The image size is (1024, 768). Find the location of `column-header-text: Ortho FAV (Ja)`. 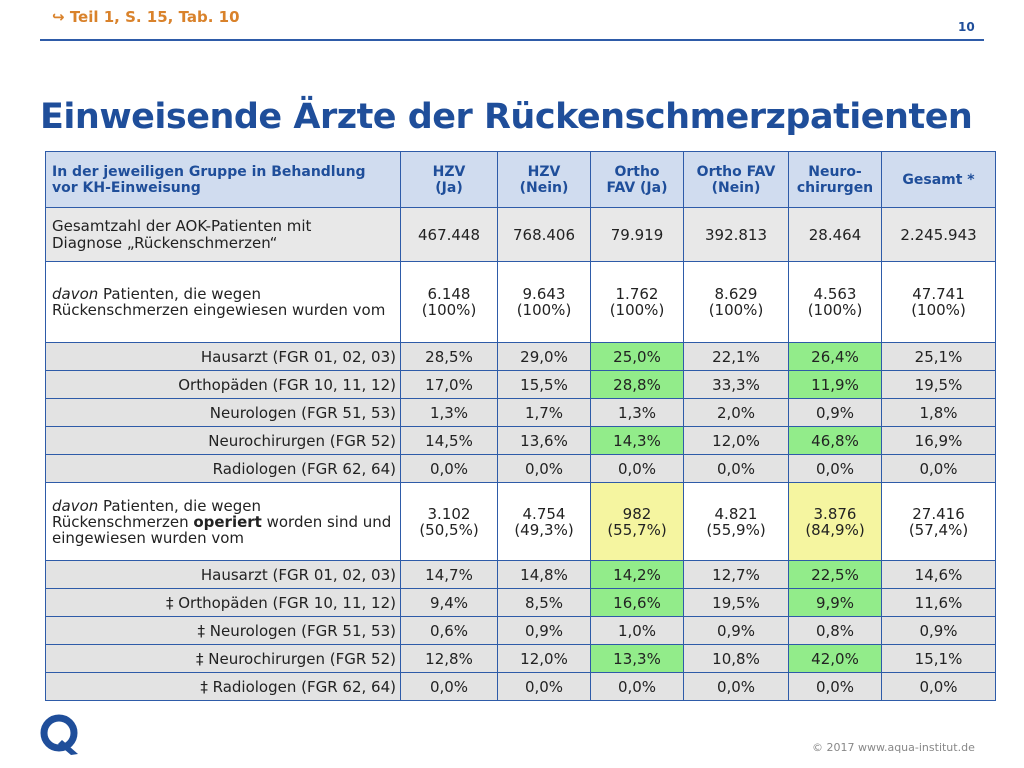

column-header-text: Ortho FAV (Ja) is located at coordinates (637, 179).